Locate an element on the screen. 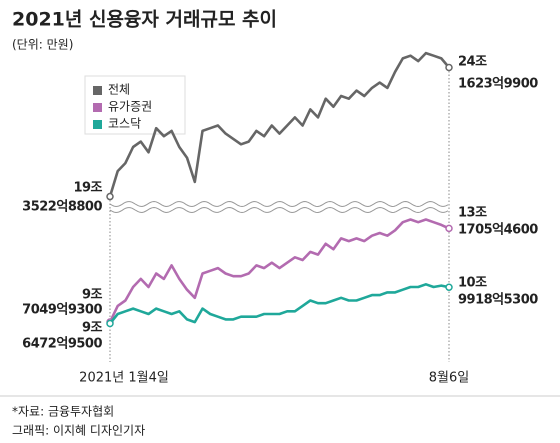  chart-subtitle: (단위: 만원) is located at coordinates (42, 45).